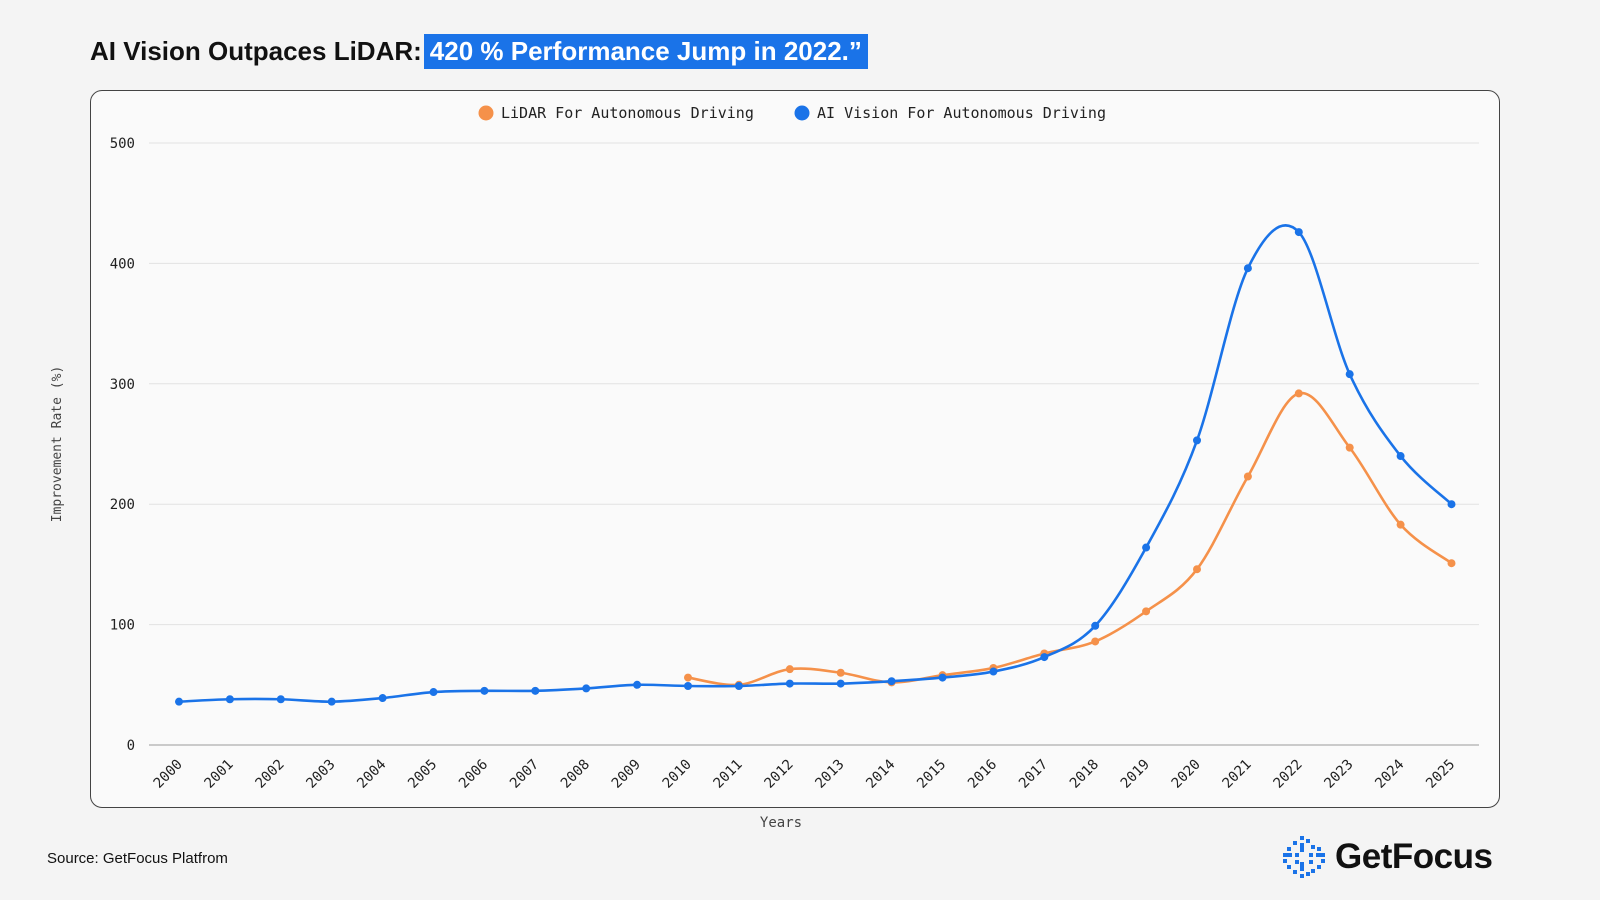 The image size is (1600, 900). I want to click on x-tick-label: 2014, so click(880, 774).